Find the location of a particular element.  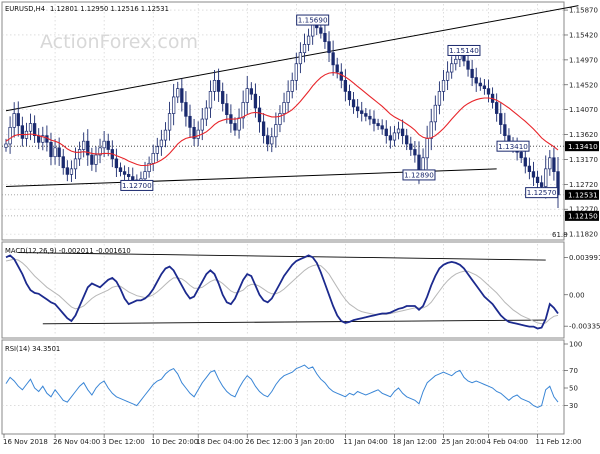

price-tag-label: 1.12570 is located at coordinates (542, 192).